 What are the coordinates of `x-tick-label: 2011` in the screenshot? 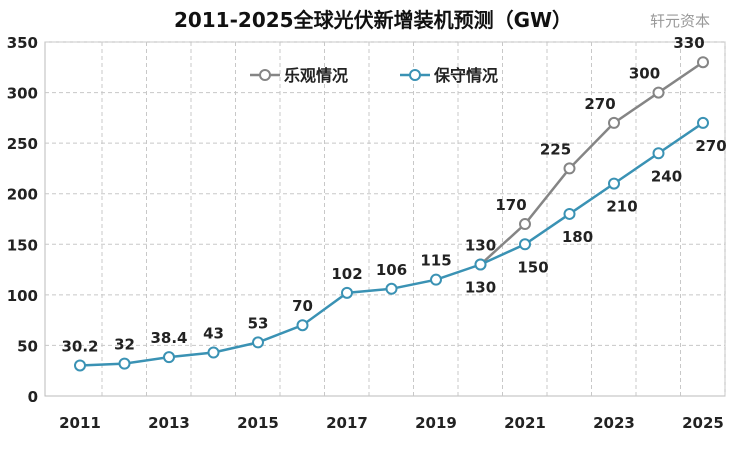 It's located at (80, 423).